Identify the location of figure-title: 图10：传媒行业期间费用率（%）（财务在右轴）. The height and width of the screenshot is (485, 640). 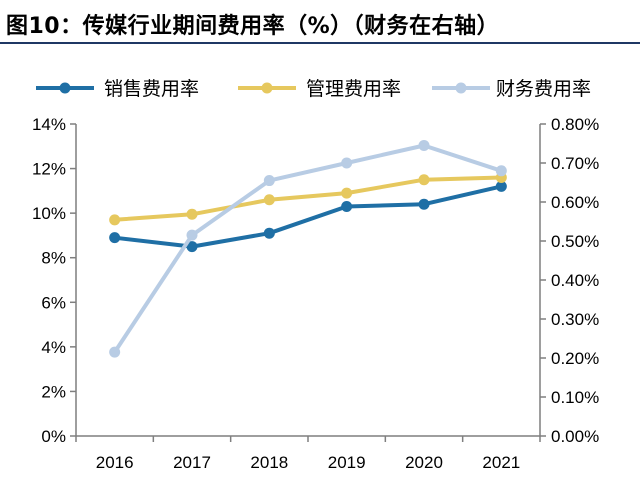
(253, 26).